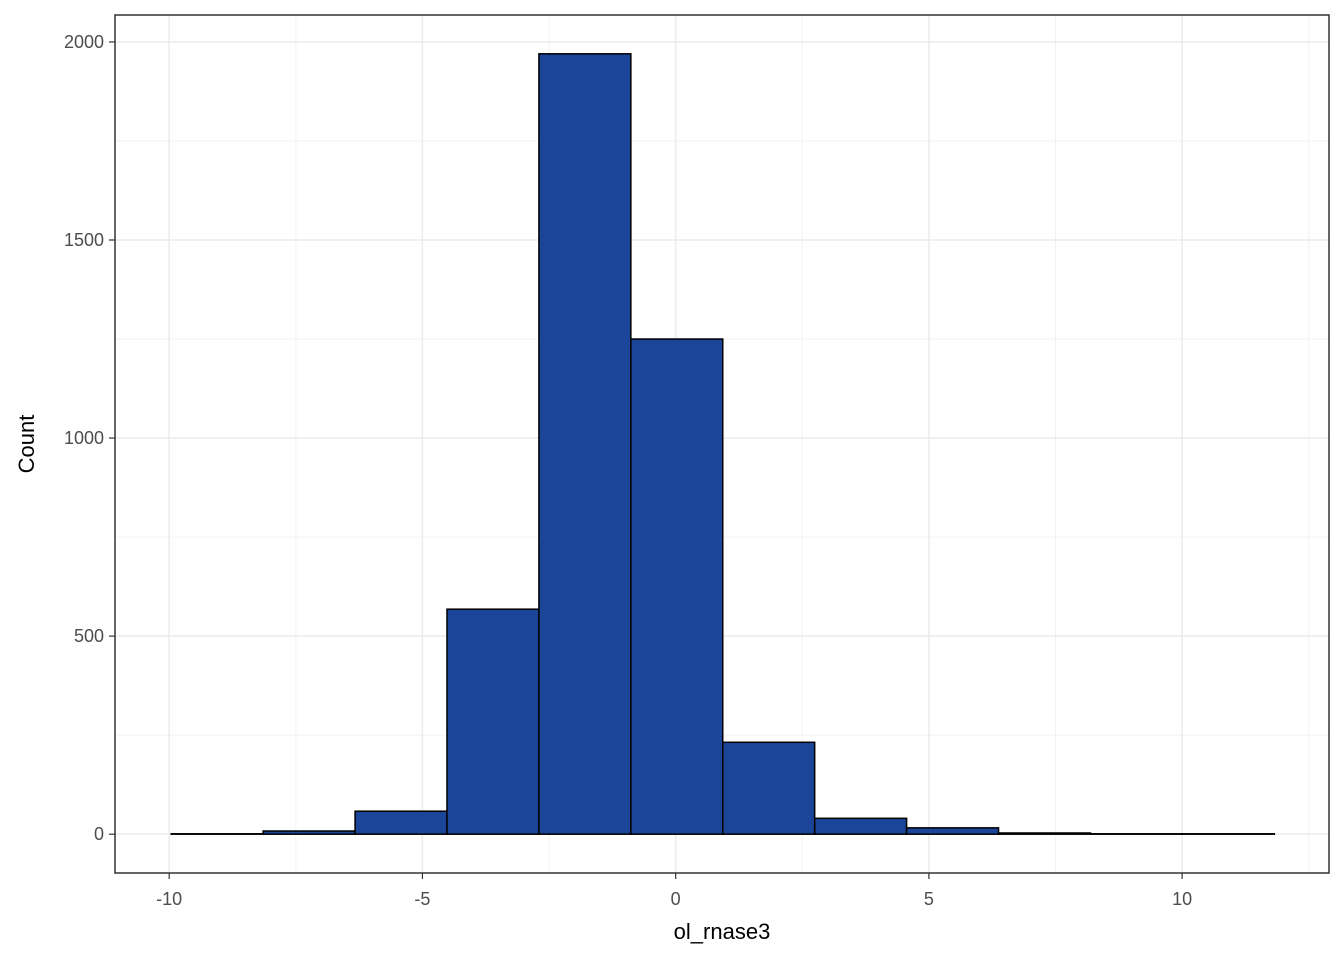 This screenshot has width=1344, height=960. Describe the element at coordinates (676, 899) in the screenshot. I see `x-tick-label: 0` at that location.